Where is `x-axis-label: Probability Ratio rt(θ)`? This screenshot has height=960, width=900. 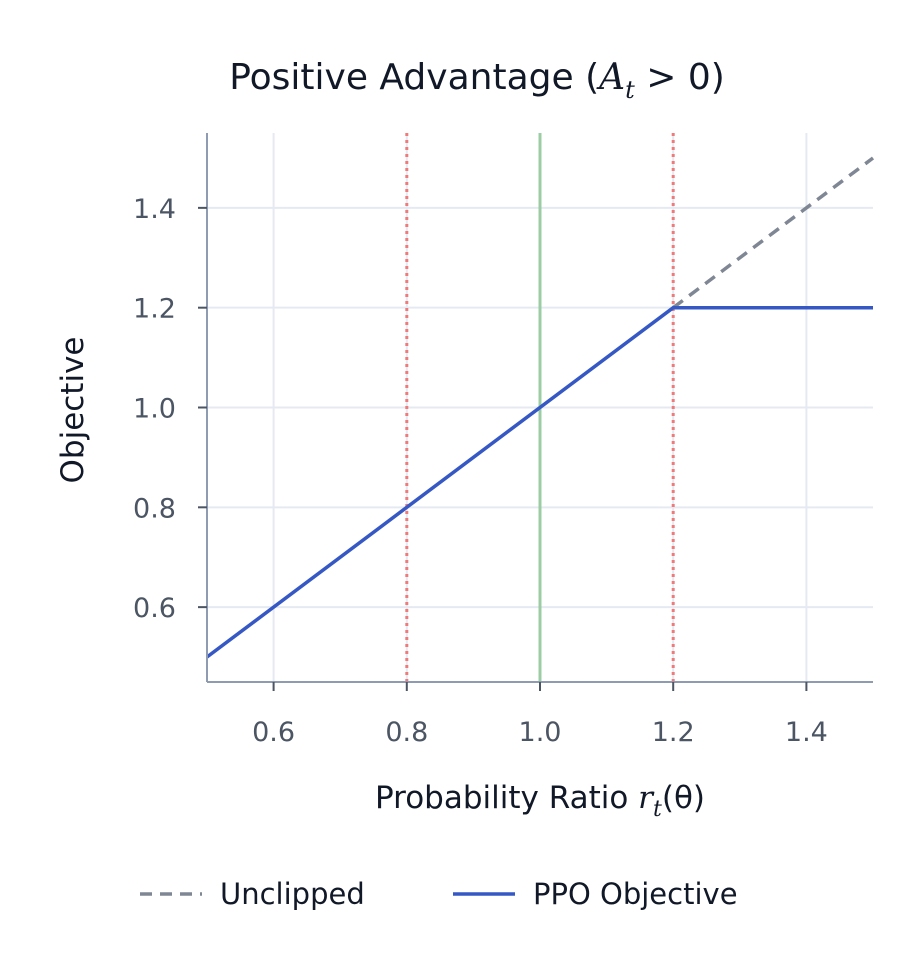 x-axis-label: Probability Ratio rt(θ) is located at coordinates (540, 801).